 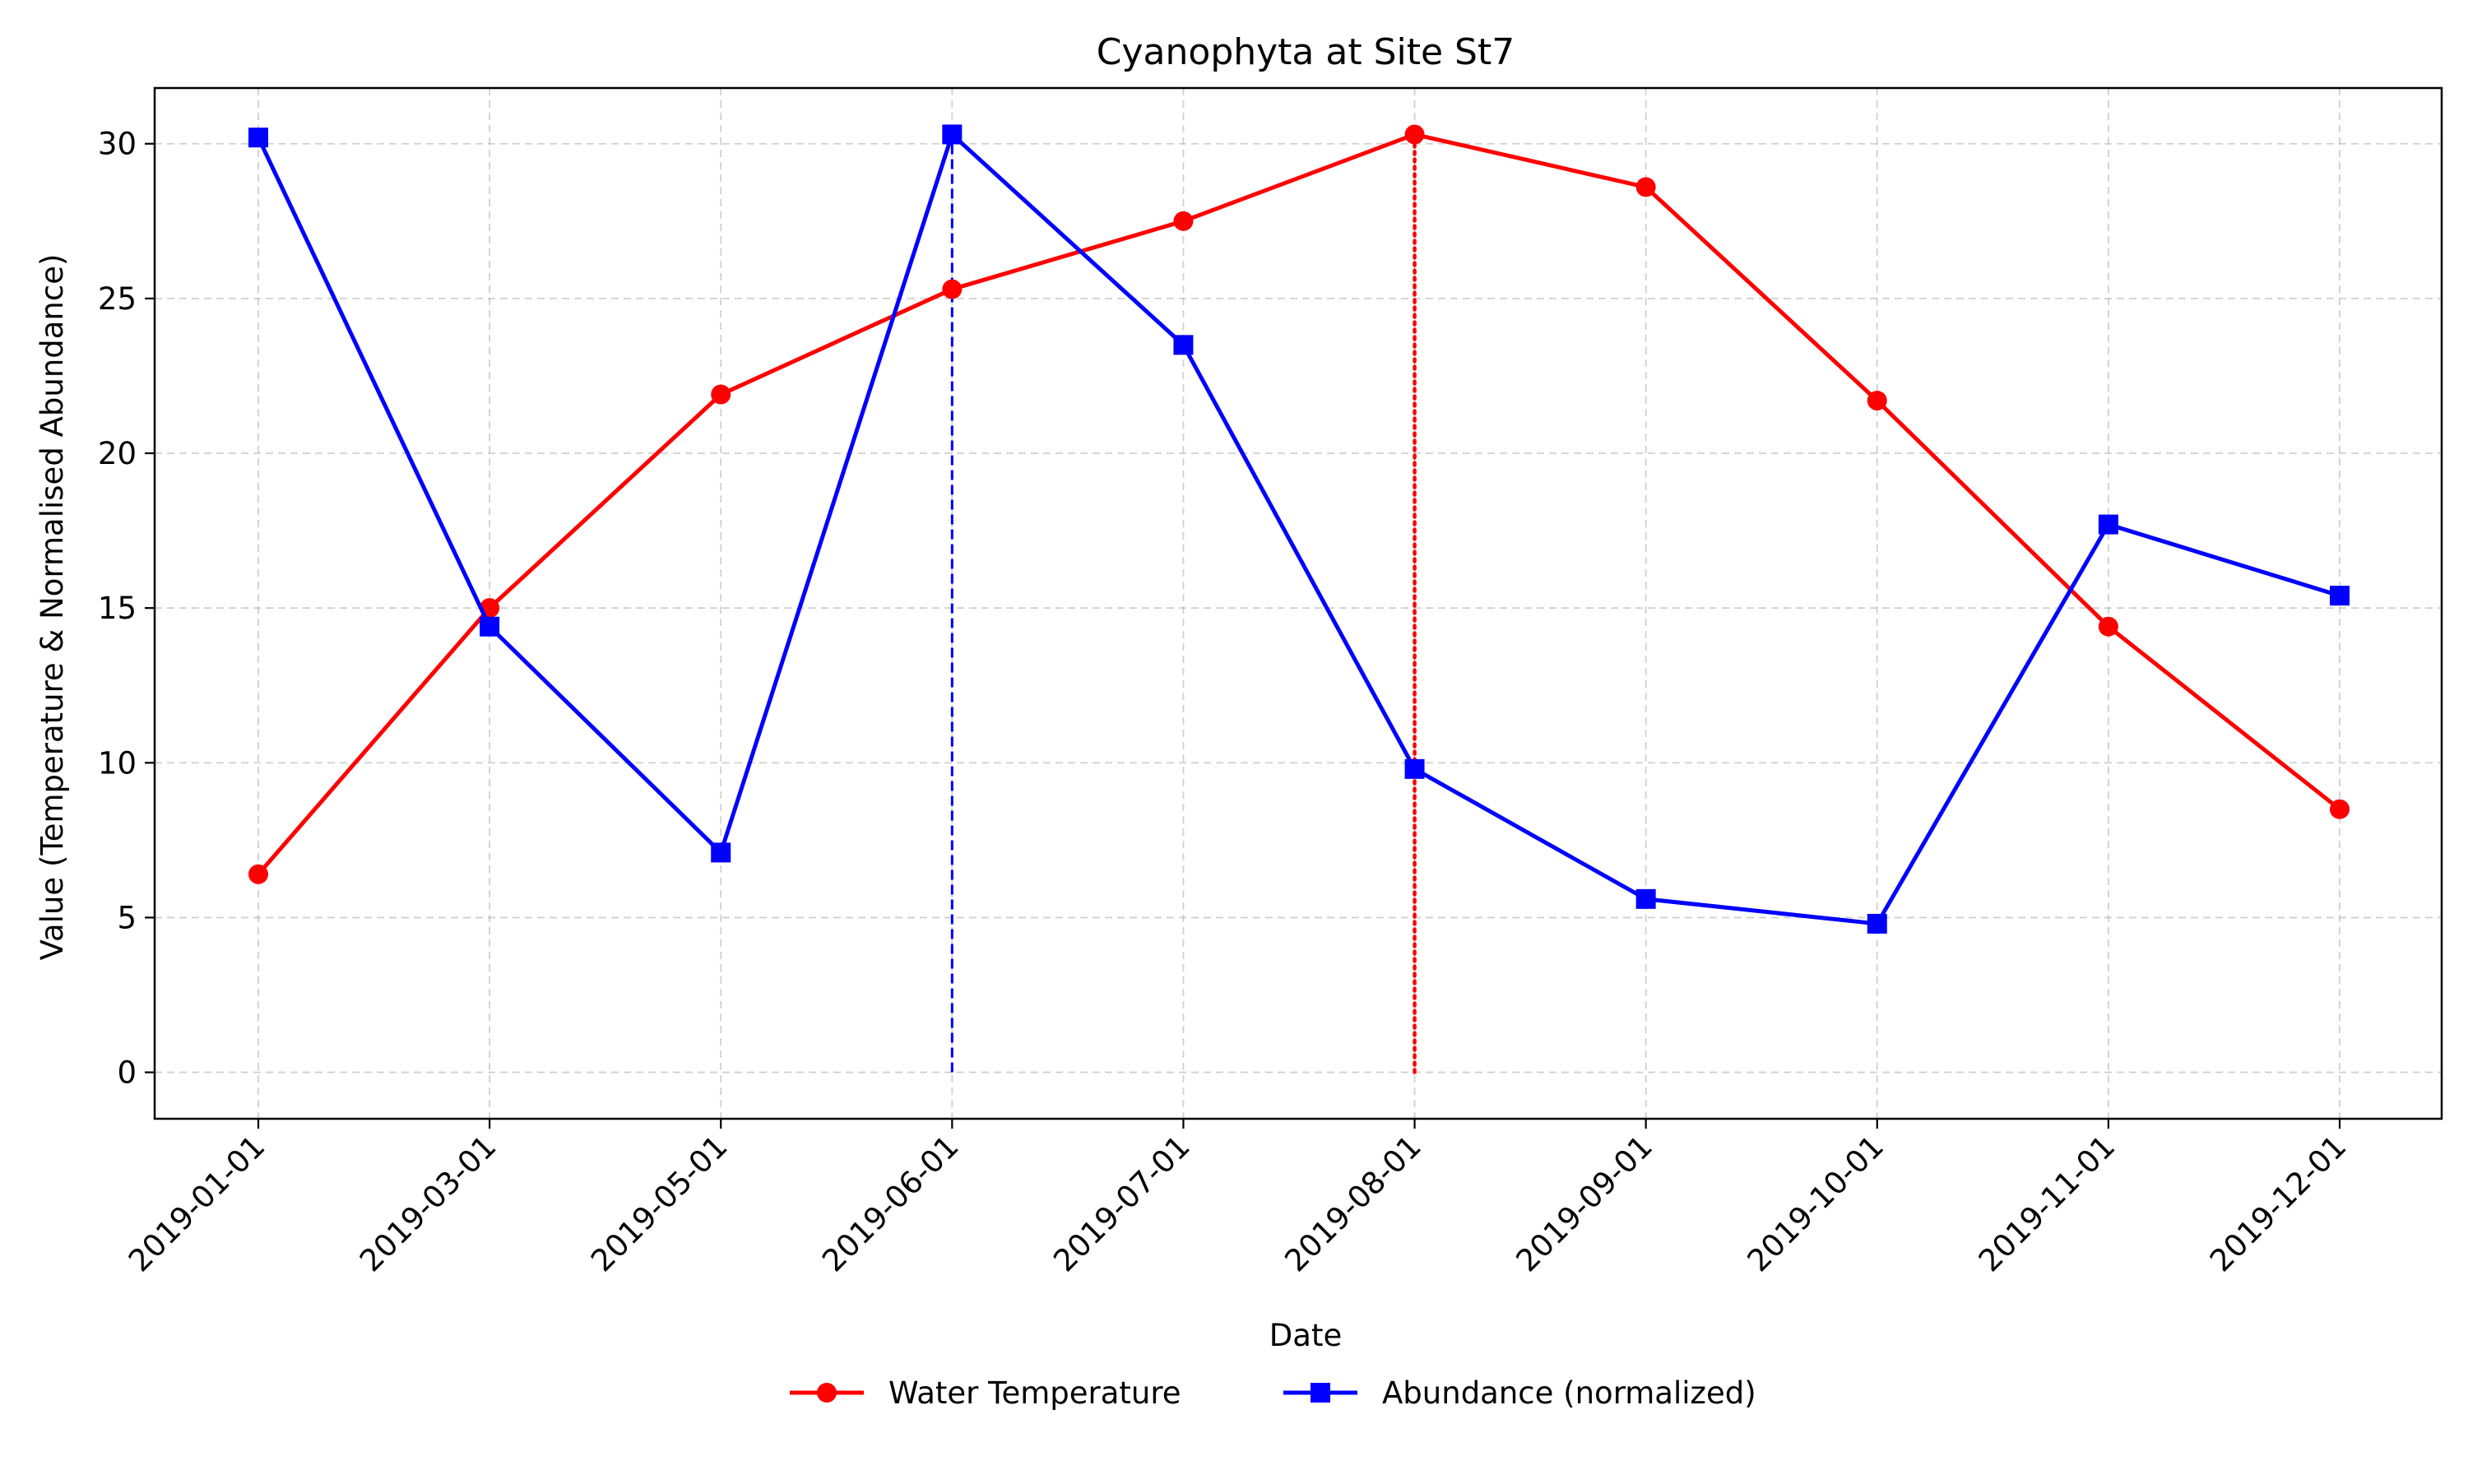 I want to click on legend-label: Abundance (normalized), so click(x=1569, y=1393).